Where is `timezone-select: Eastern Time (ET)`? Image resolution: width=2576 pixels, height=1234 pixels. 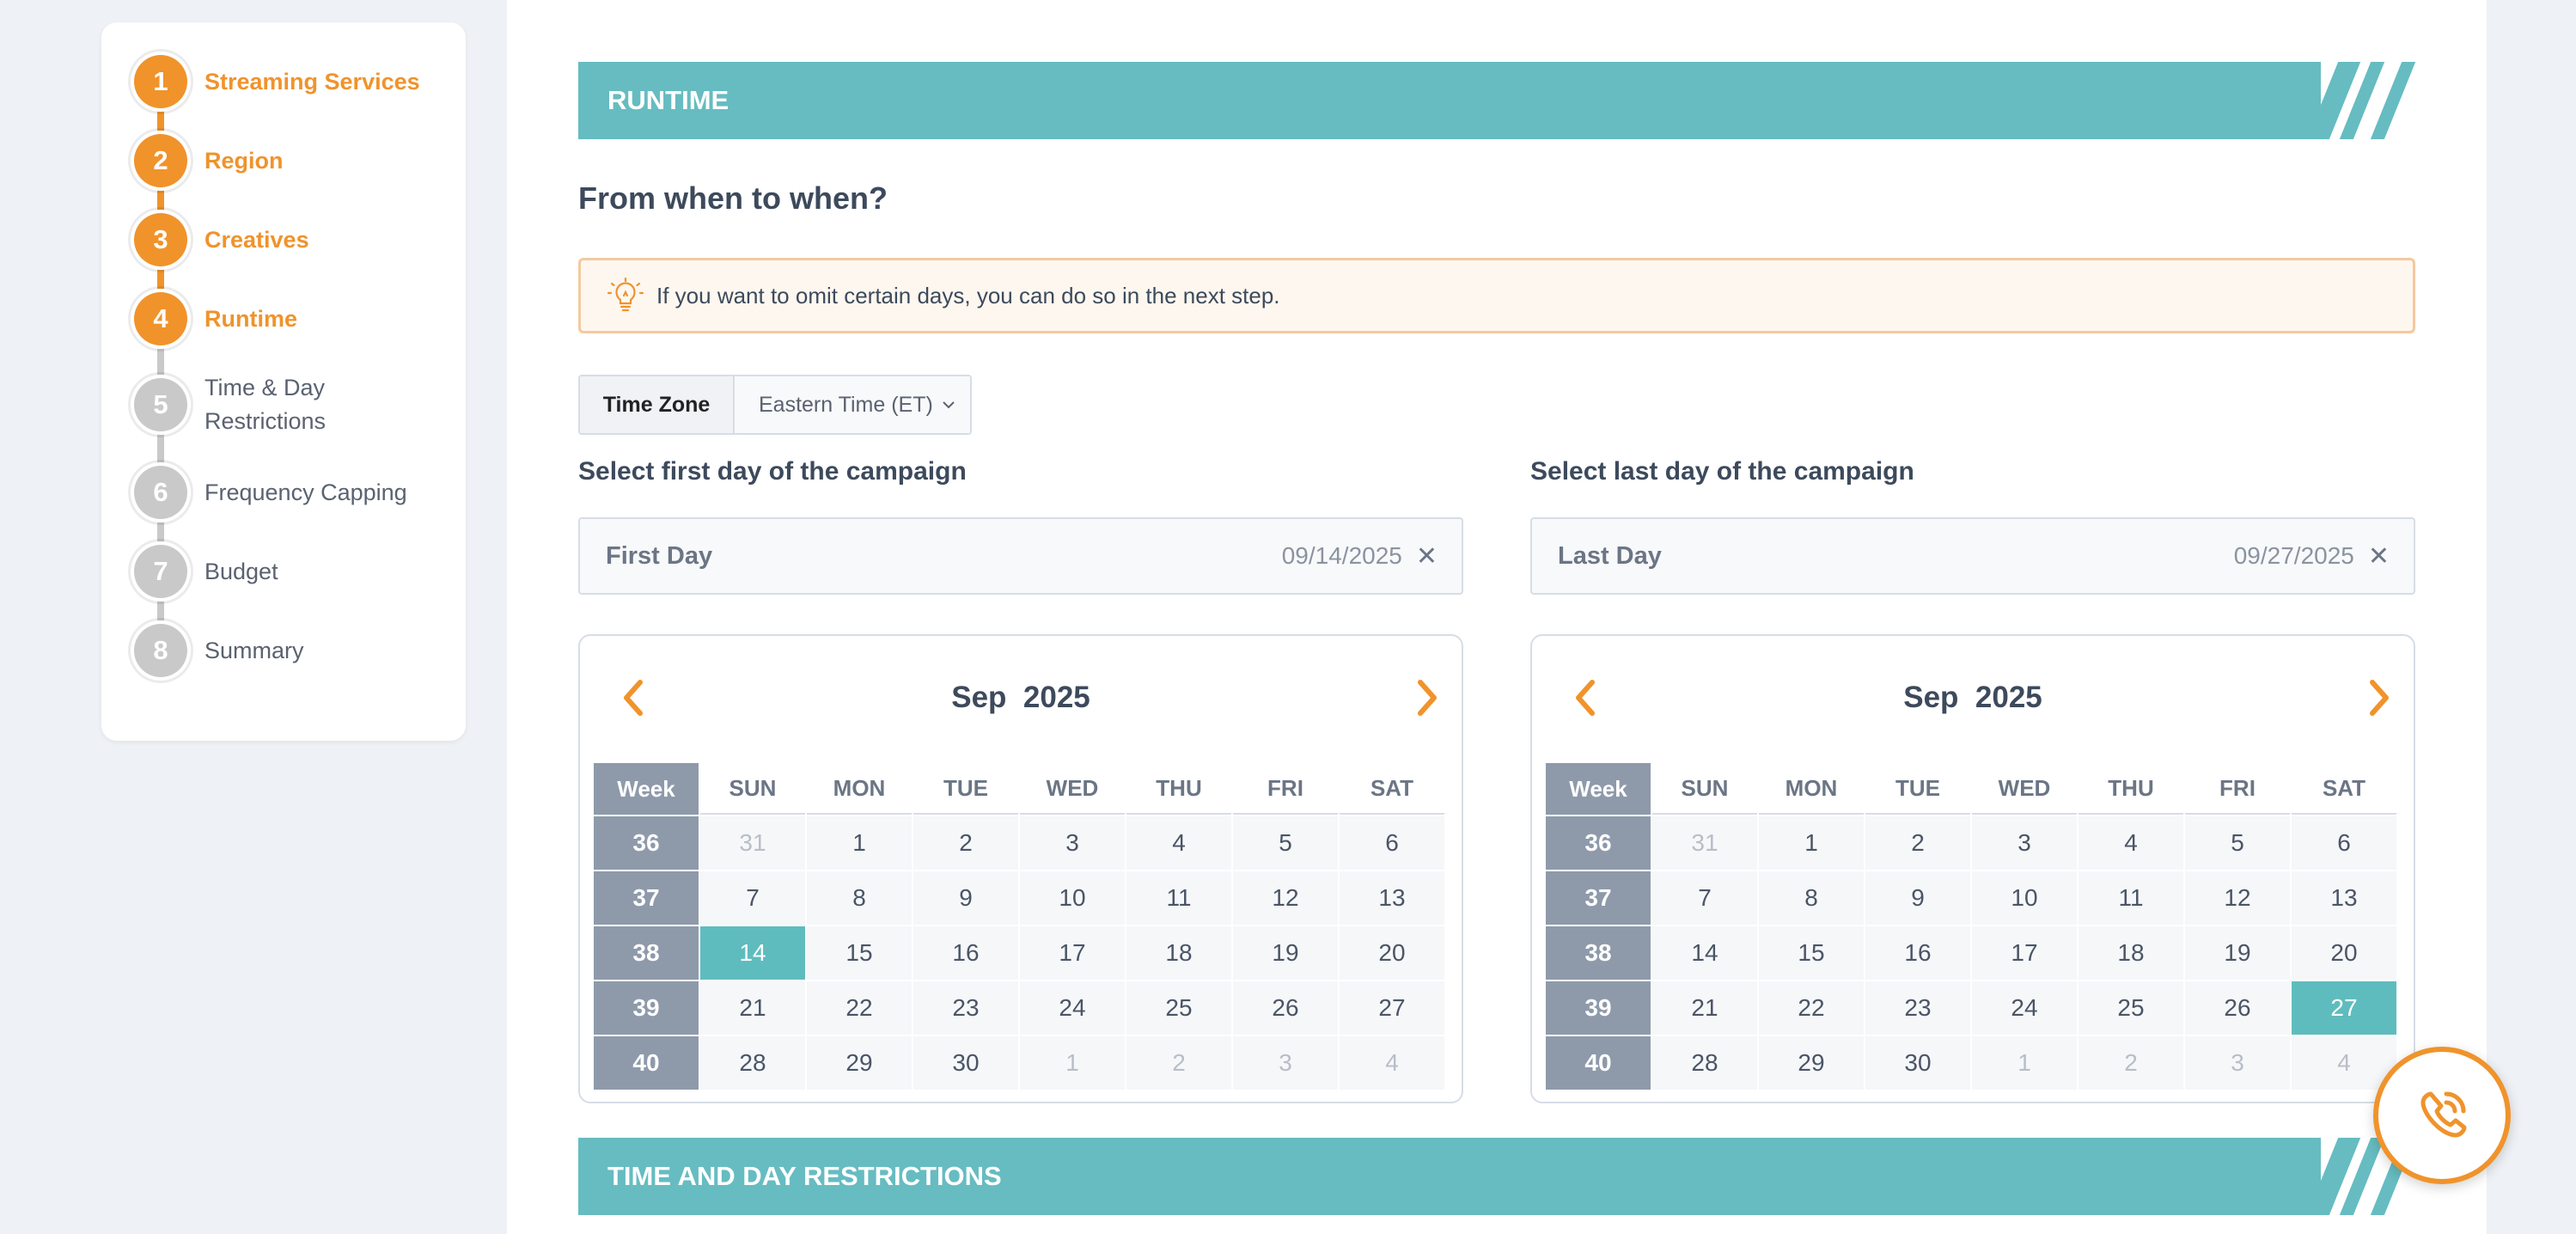
timezone-select: Eastern Time (ET) is located at coordinates (853, 405).